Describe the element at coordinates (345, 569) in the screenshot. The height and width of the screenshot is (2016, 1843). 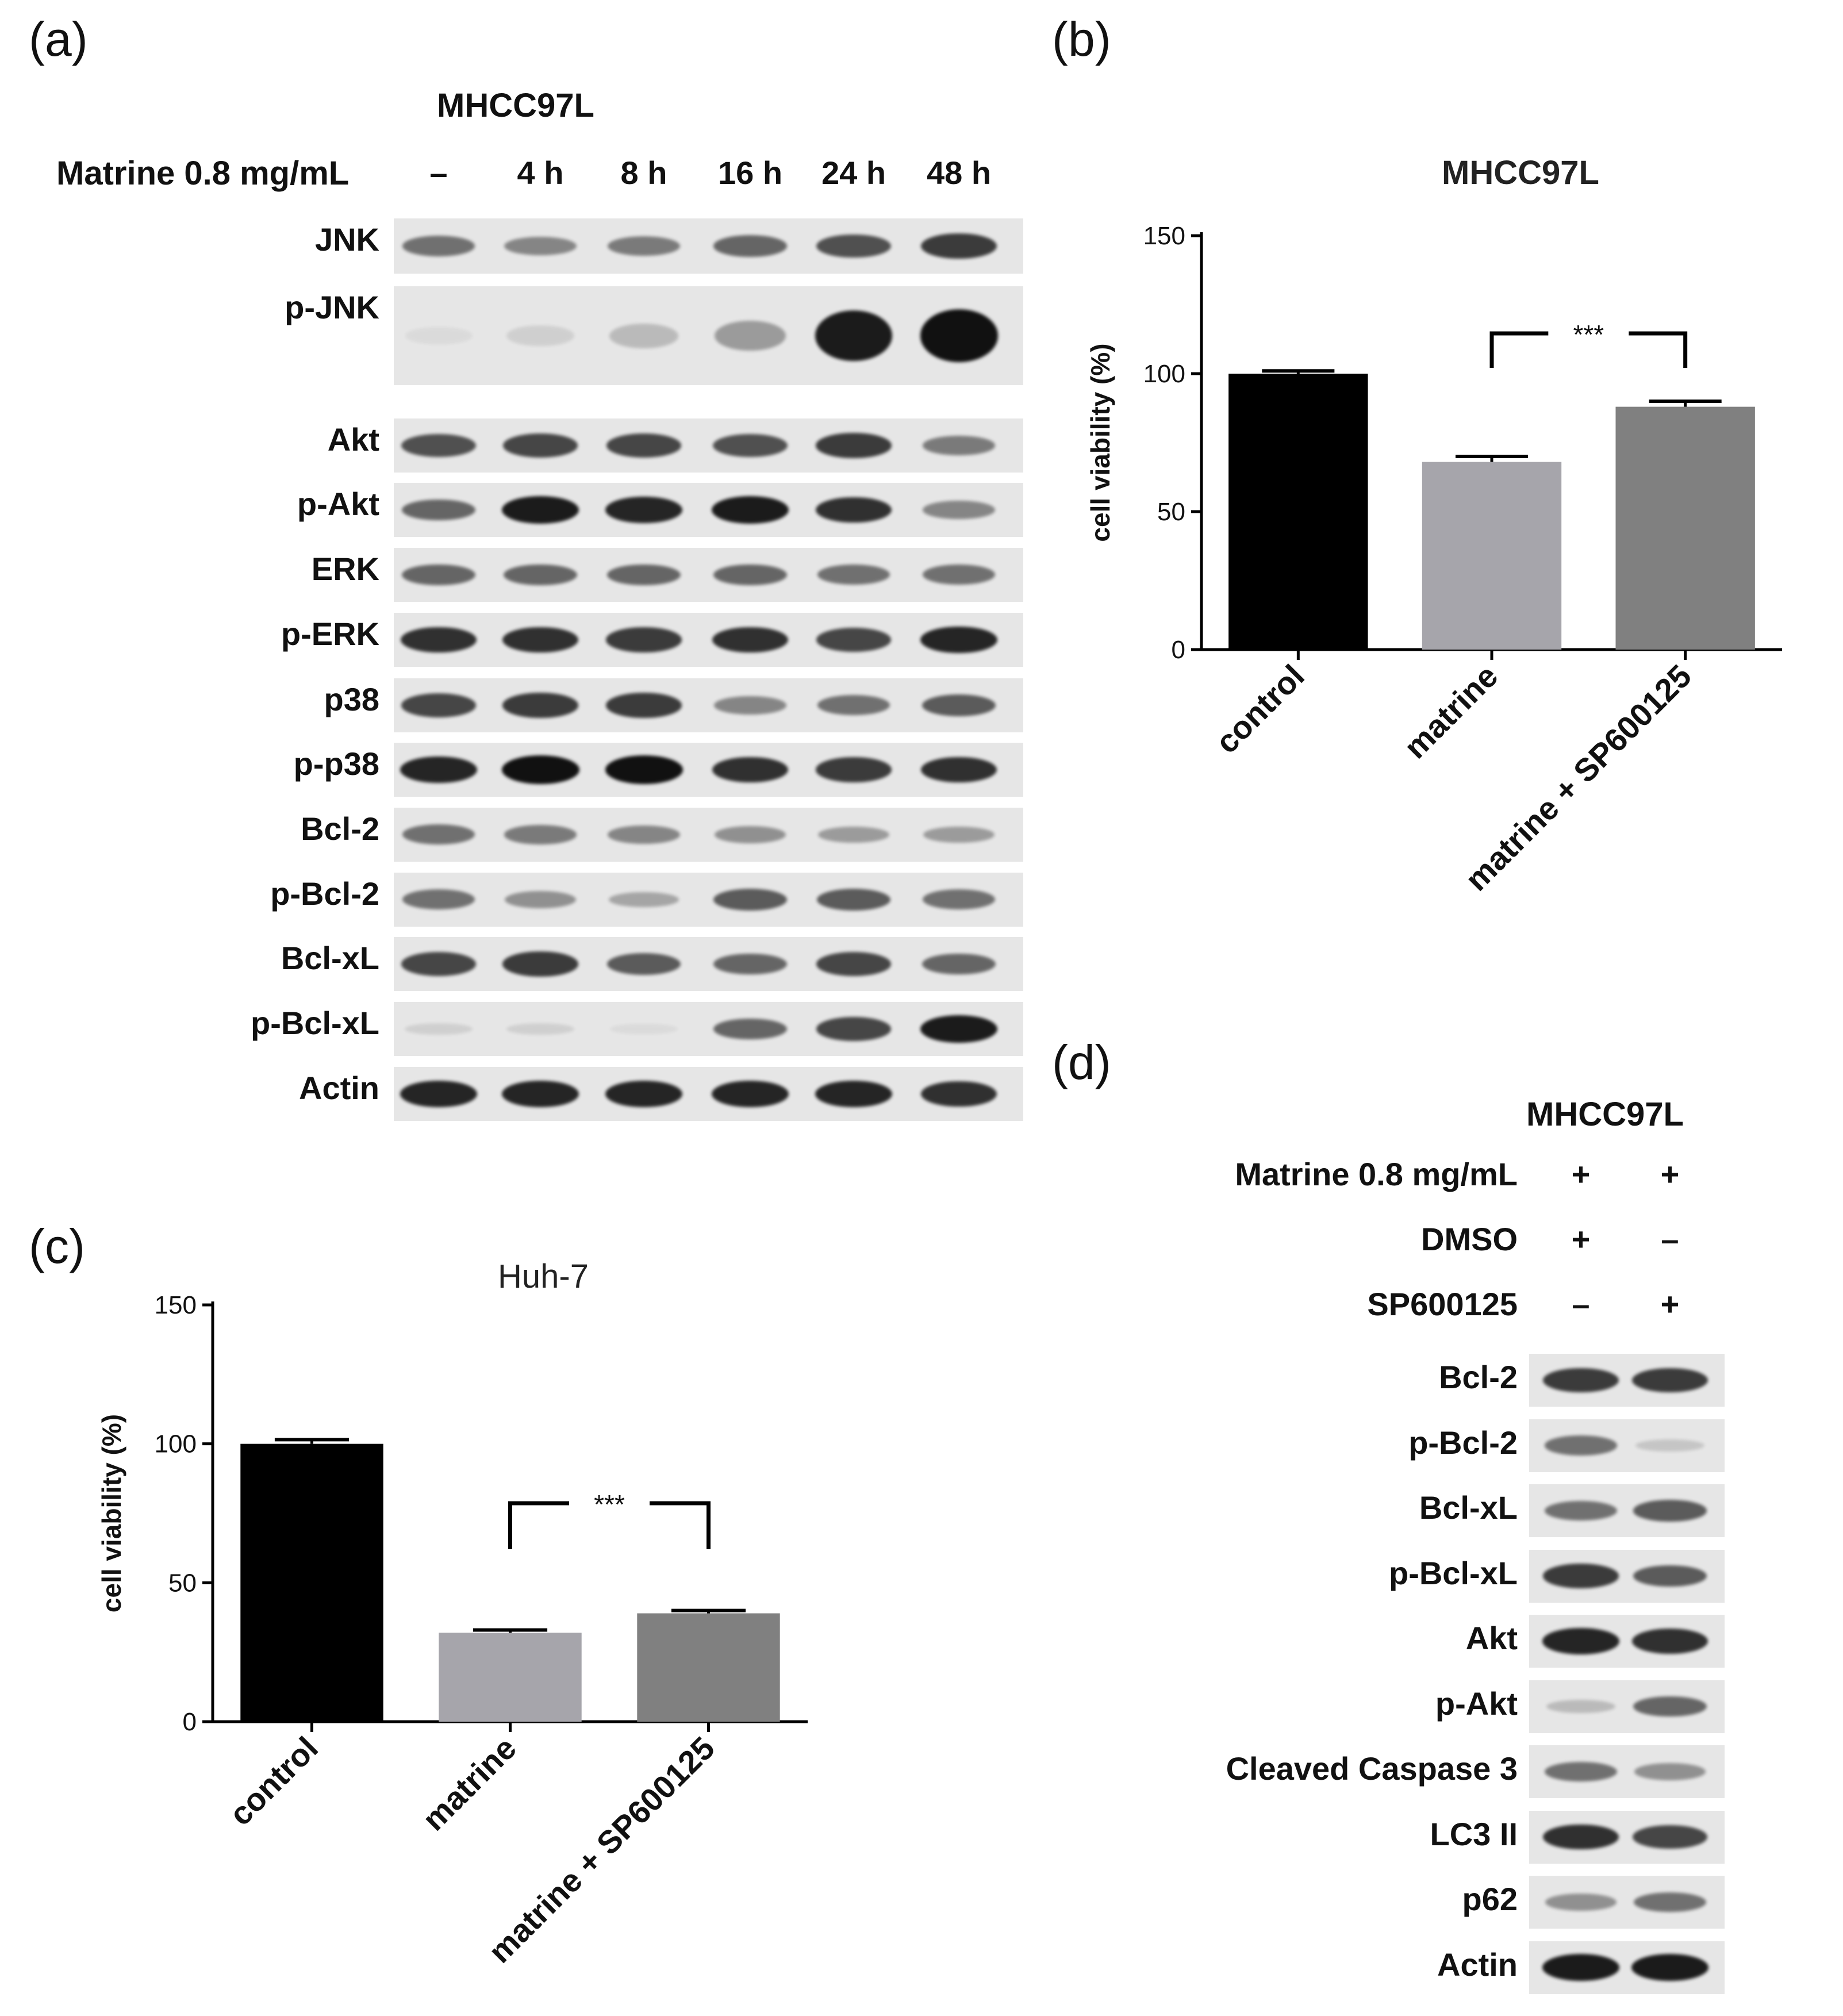
I see `blot-row-label: ERK` at that location.